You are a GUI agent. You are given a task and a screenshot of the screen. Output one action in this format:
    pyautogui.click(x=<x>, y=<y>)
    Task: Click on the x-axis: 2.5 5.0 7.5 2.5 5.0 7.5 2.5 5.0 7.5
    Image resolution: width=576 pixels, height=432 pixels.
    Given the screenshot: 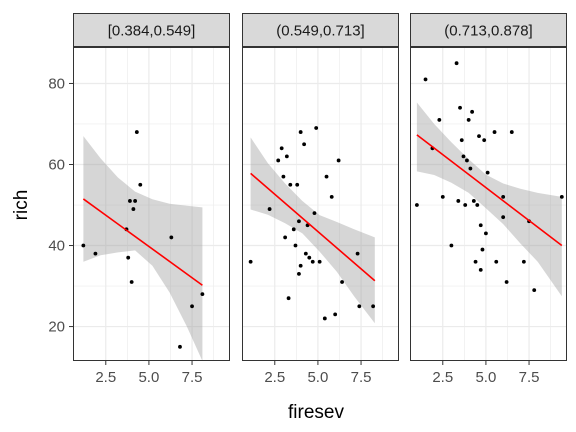 What is the action you would take?
    pyautogui.click(x=317, y=373)
    